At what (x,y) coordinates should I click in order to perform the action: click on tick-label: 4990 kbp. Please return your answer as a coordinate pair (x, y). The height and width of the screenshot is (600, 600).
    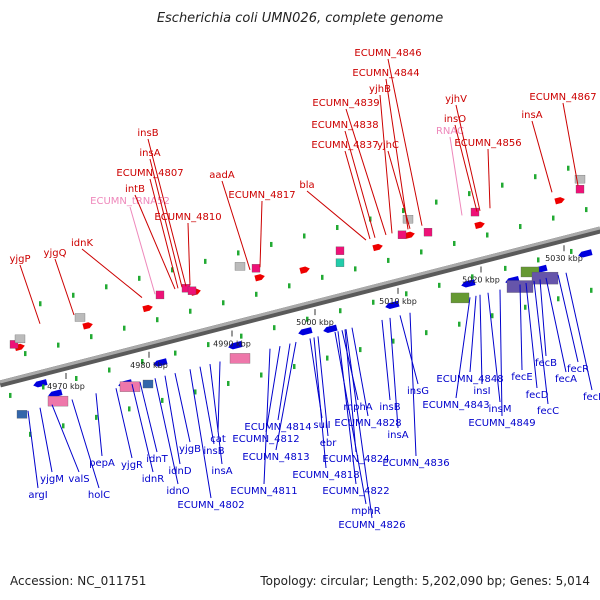
    Looking at the image, I should click on (232, 343).